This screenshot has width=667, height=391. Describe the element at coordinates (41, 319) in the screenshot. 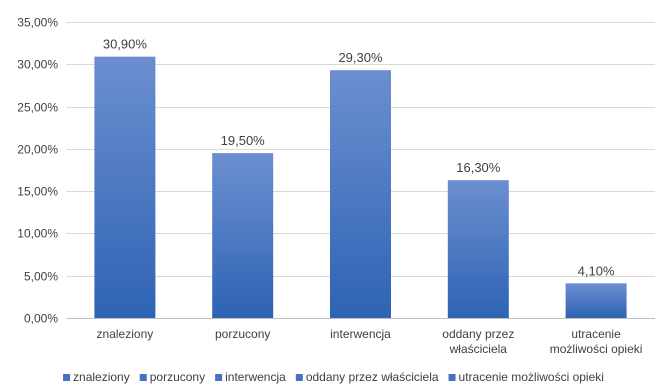

I see `y-tick-label: 0,00%` at that location.